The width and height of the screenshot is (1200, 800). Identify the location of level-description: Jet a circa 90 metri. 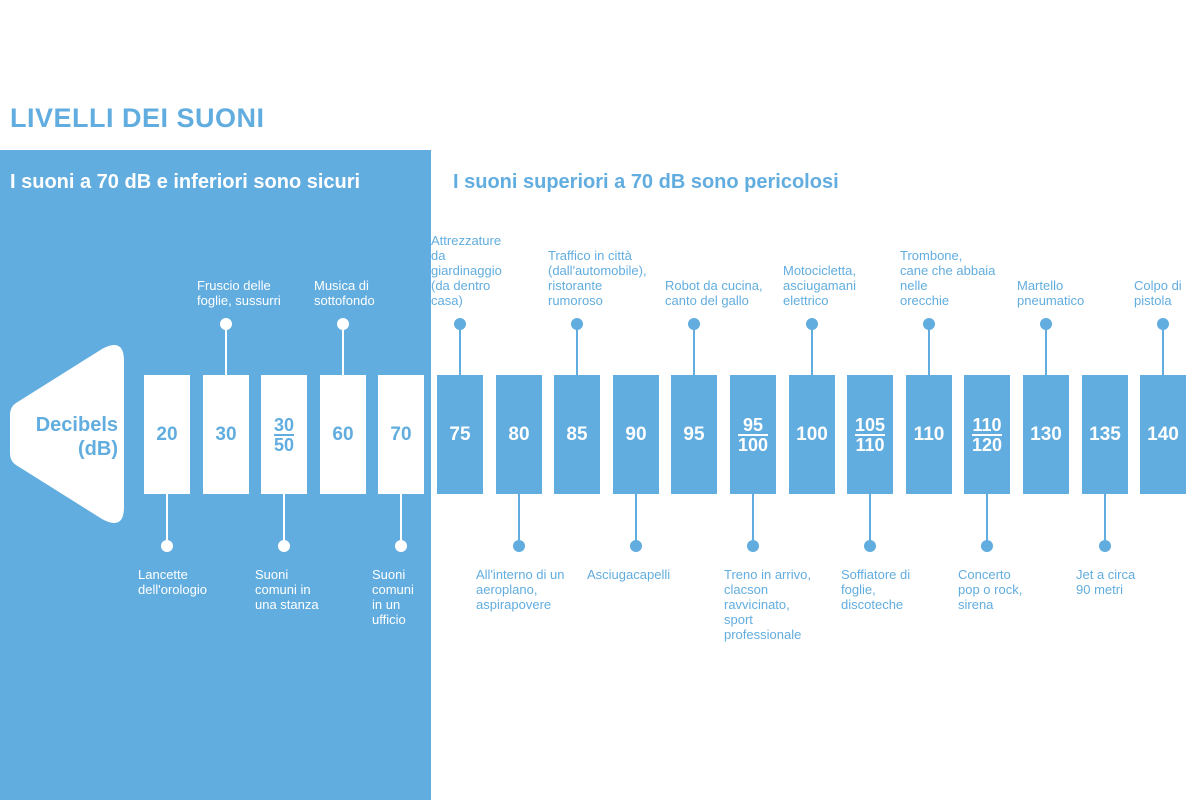
(1116, 582).